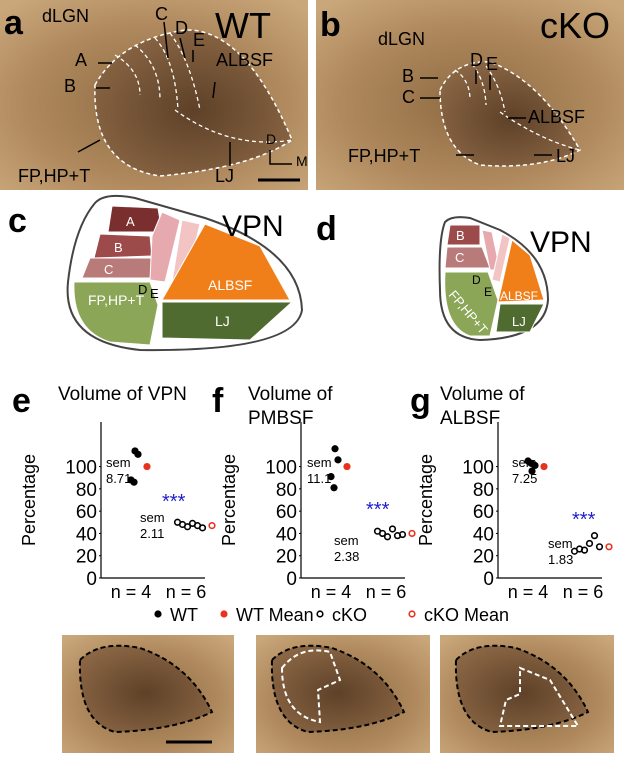 The height and width of the screenshot is (758, 624). Describe the element at coordinates (560, 559) in the screenshot. I see `sem-value: 1.83` at that location.